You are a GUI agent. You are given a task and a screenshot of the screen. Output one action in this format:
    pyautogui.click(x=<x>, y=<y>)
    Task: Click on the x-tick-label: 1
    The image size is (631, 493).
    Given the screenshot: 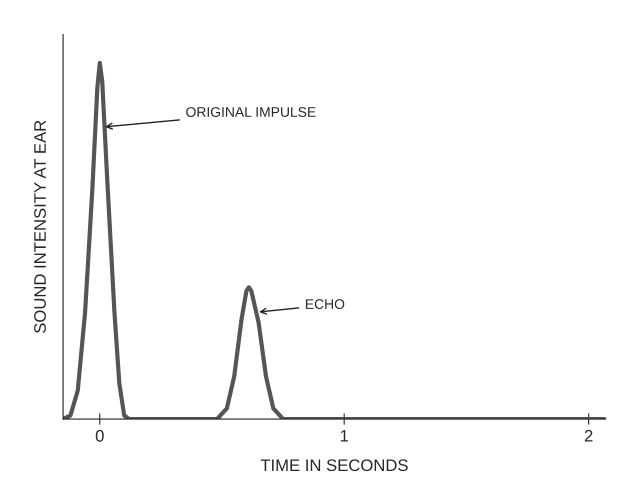 What is the action you would take?
    pyautogui.click(x=344, y=436)
    